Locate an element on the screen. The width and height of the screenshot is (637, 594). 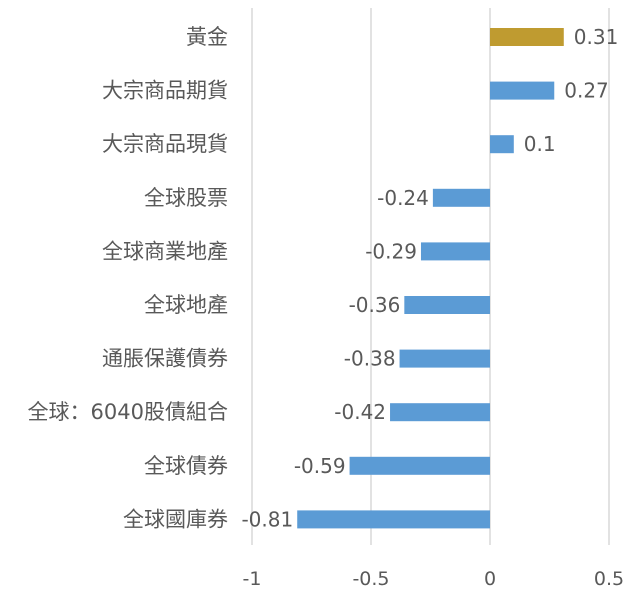
value-label: -0.59 is located at coordinates (320, 466).